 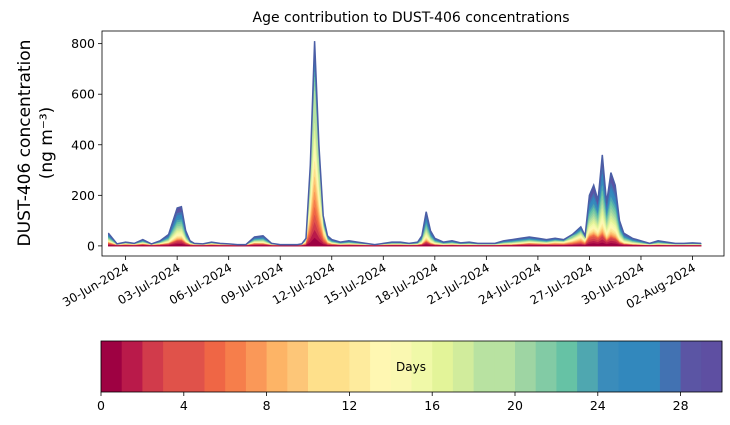 I want to click on colorbar-tick-label: 20, so click(x=515, y=405).